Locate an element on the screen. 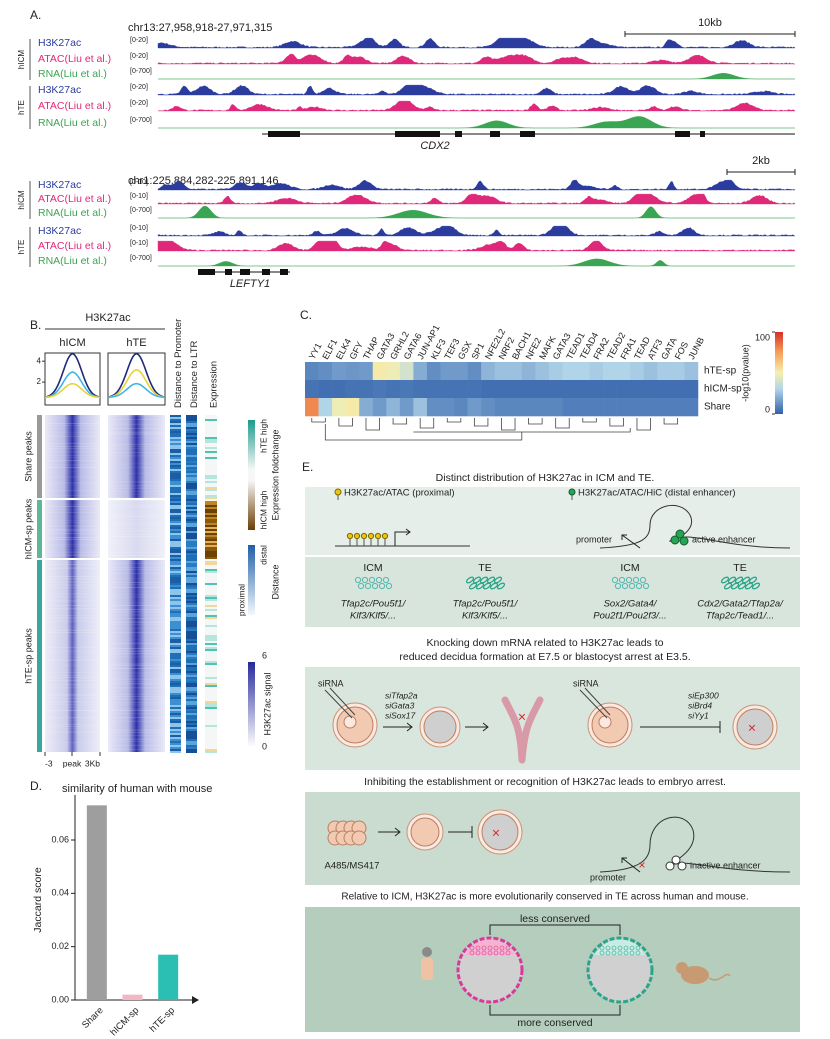  gene-list: Cdx2/Gata2/Tfap2a/ is located at coordinates (740, 604).